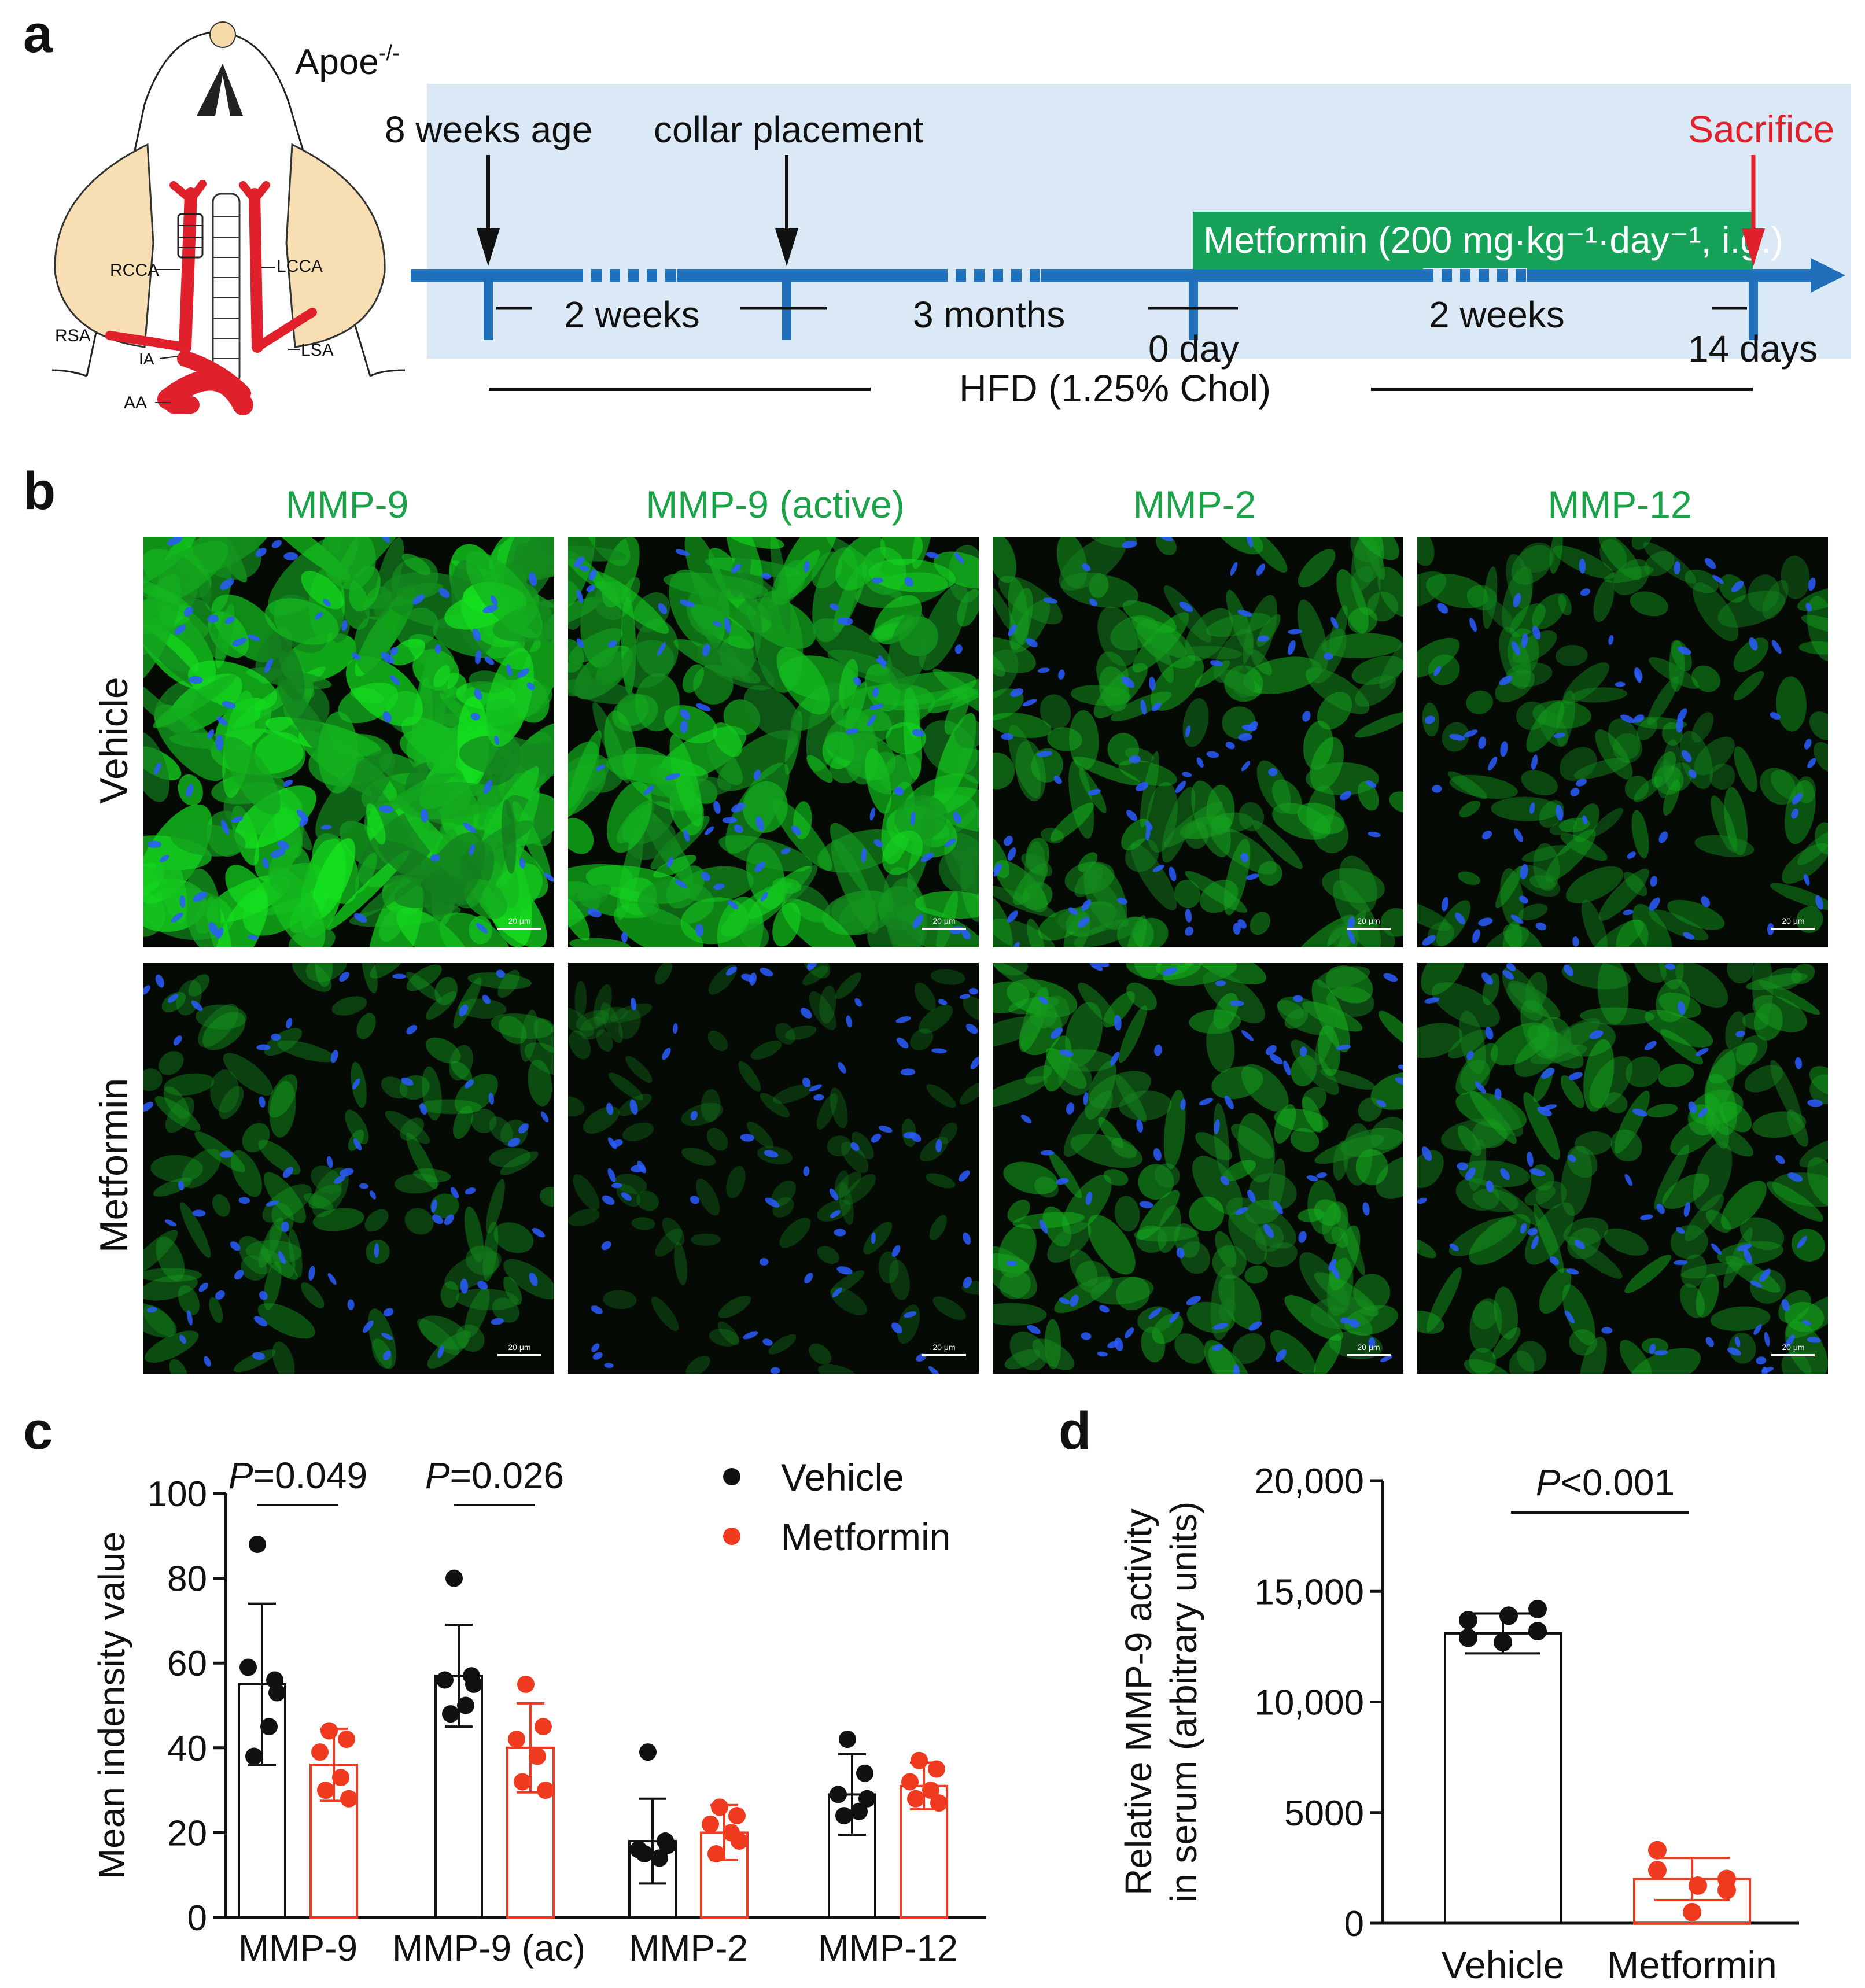 This screenshot has height=1988, width=1865. What do you see at coordinates (1198, 742) in the screenshot?
I see `micrograph-vehicle-mmp-2: 20 μm` at bounding box center [1198, 742].